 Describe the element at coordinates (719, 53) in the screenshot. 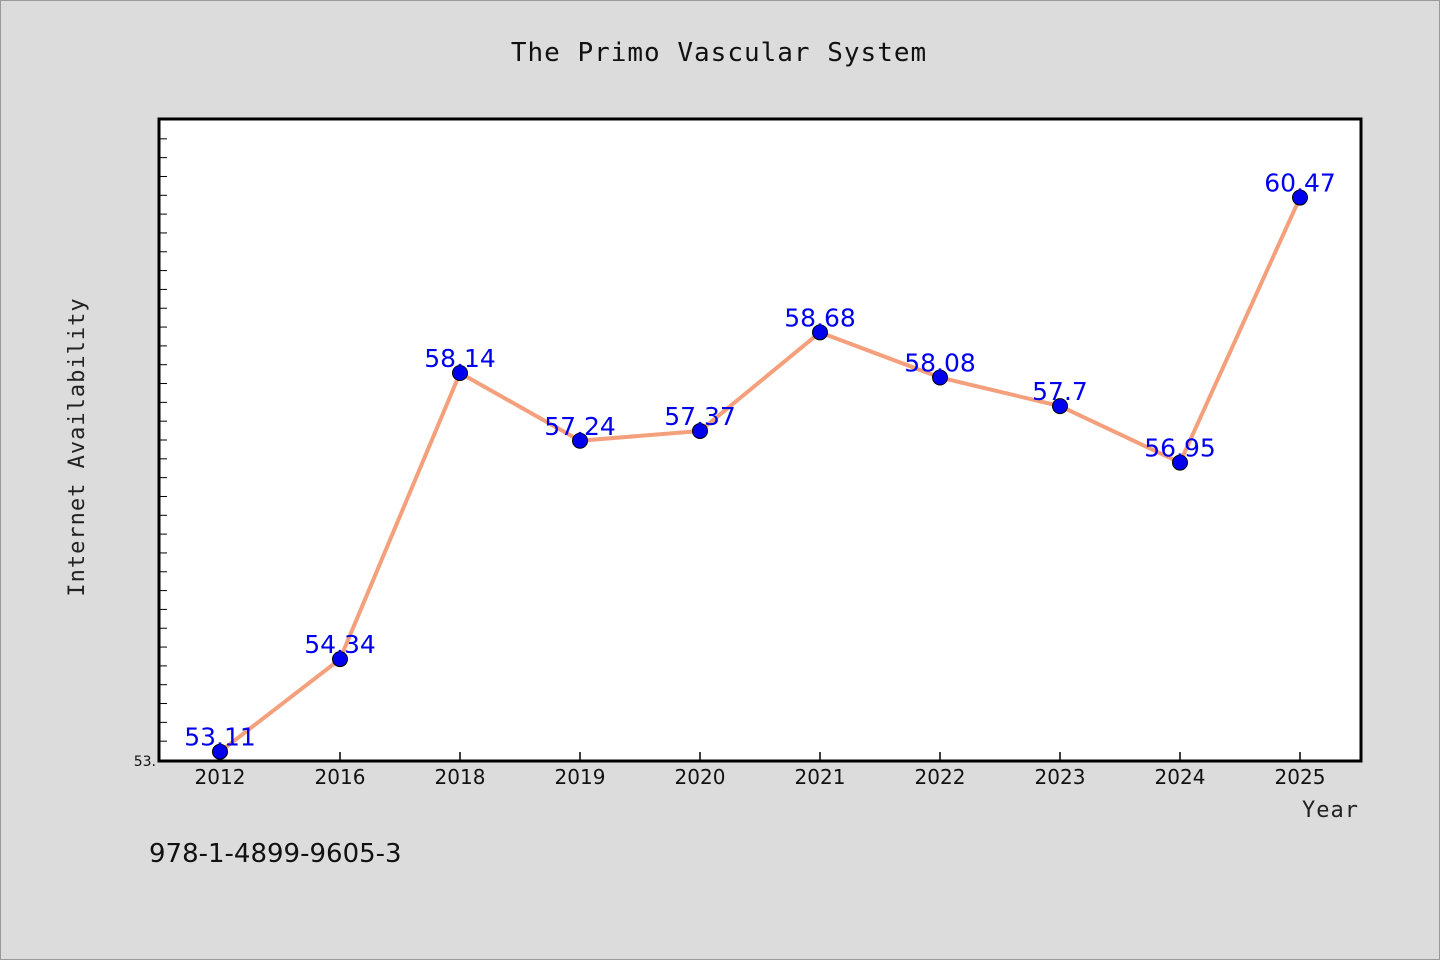

I see `chart-title: The Primo Vascular System` at that location.